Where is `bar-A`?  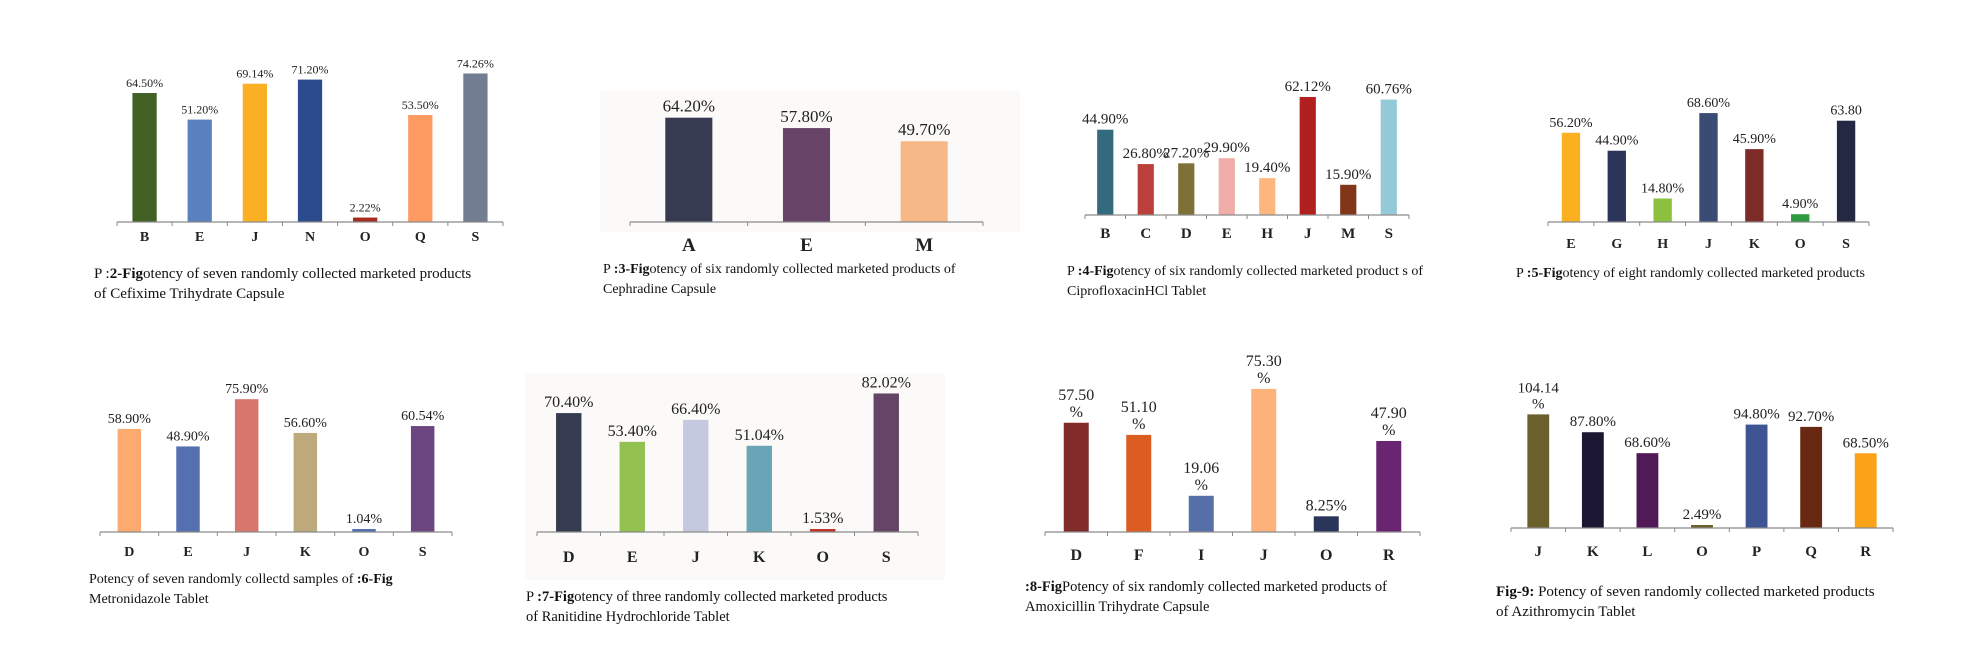
bar-A is located at coordinates (689, 169).